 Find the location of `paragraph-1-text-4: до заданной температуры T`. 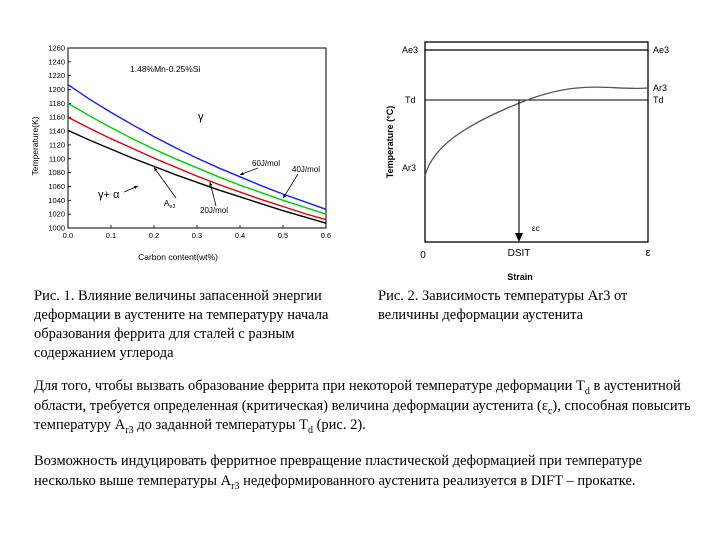

paragraph-1-text-4: до заданной температуры T is located at coordinates (220, 425).